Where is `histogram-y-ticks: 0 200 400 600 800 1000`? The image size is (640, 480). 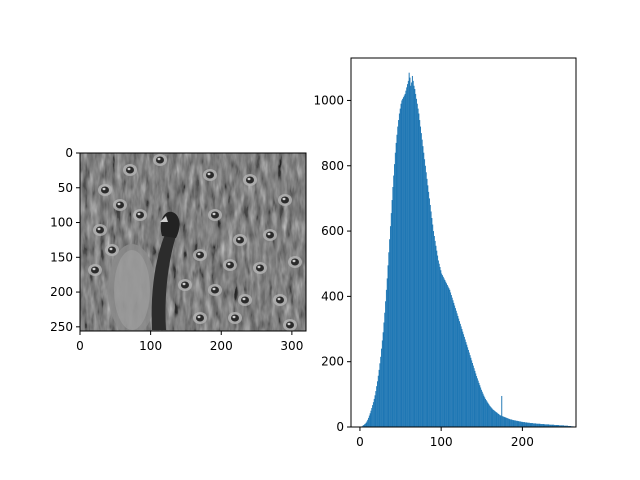 histogram-y-ticks: 0 200 400 600 800 1000 is located at coordinates (332, 263).